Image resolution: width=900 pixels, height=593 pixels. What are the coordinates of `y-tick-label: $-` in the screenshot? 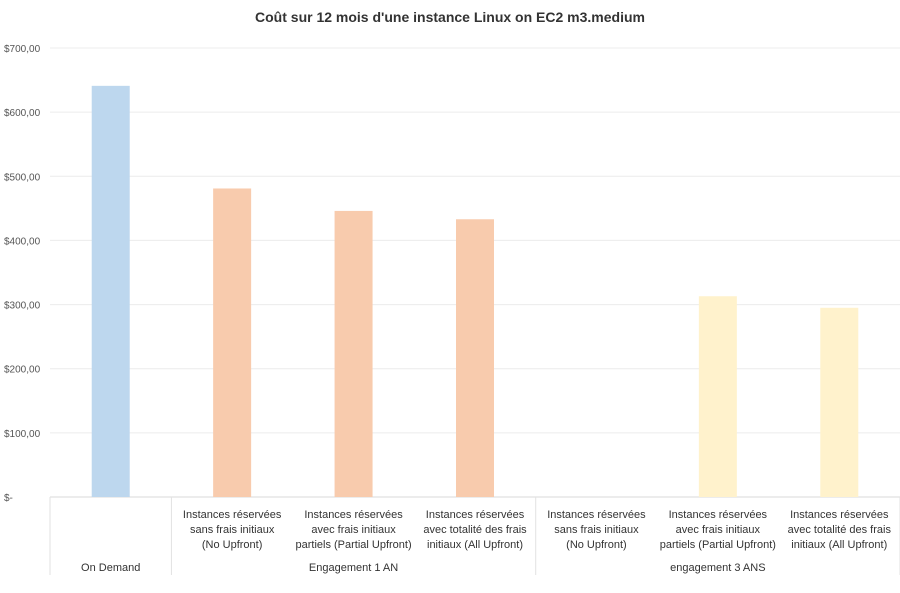 It's located at (8, 498).